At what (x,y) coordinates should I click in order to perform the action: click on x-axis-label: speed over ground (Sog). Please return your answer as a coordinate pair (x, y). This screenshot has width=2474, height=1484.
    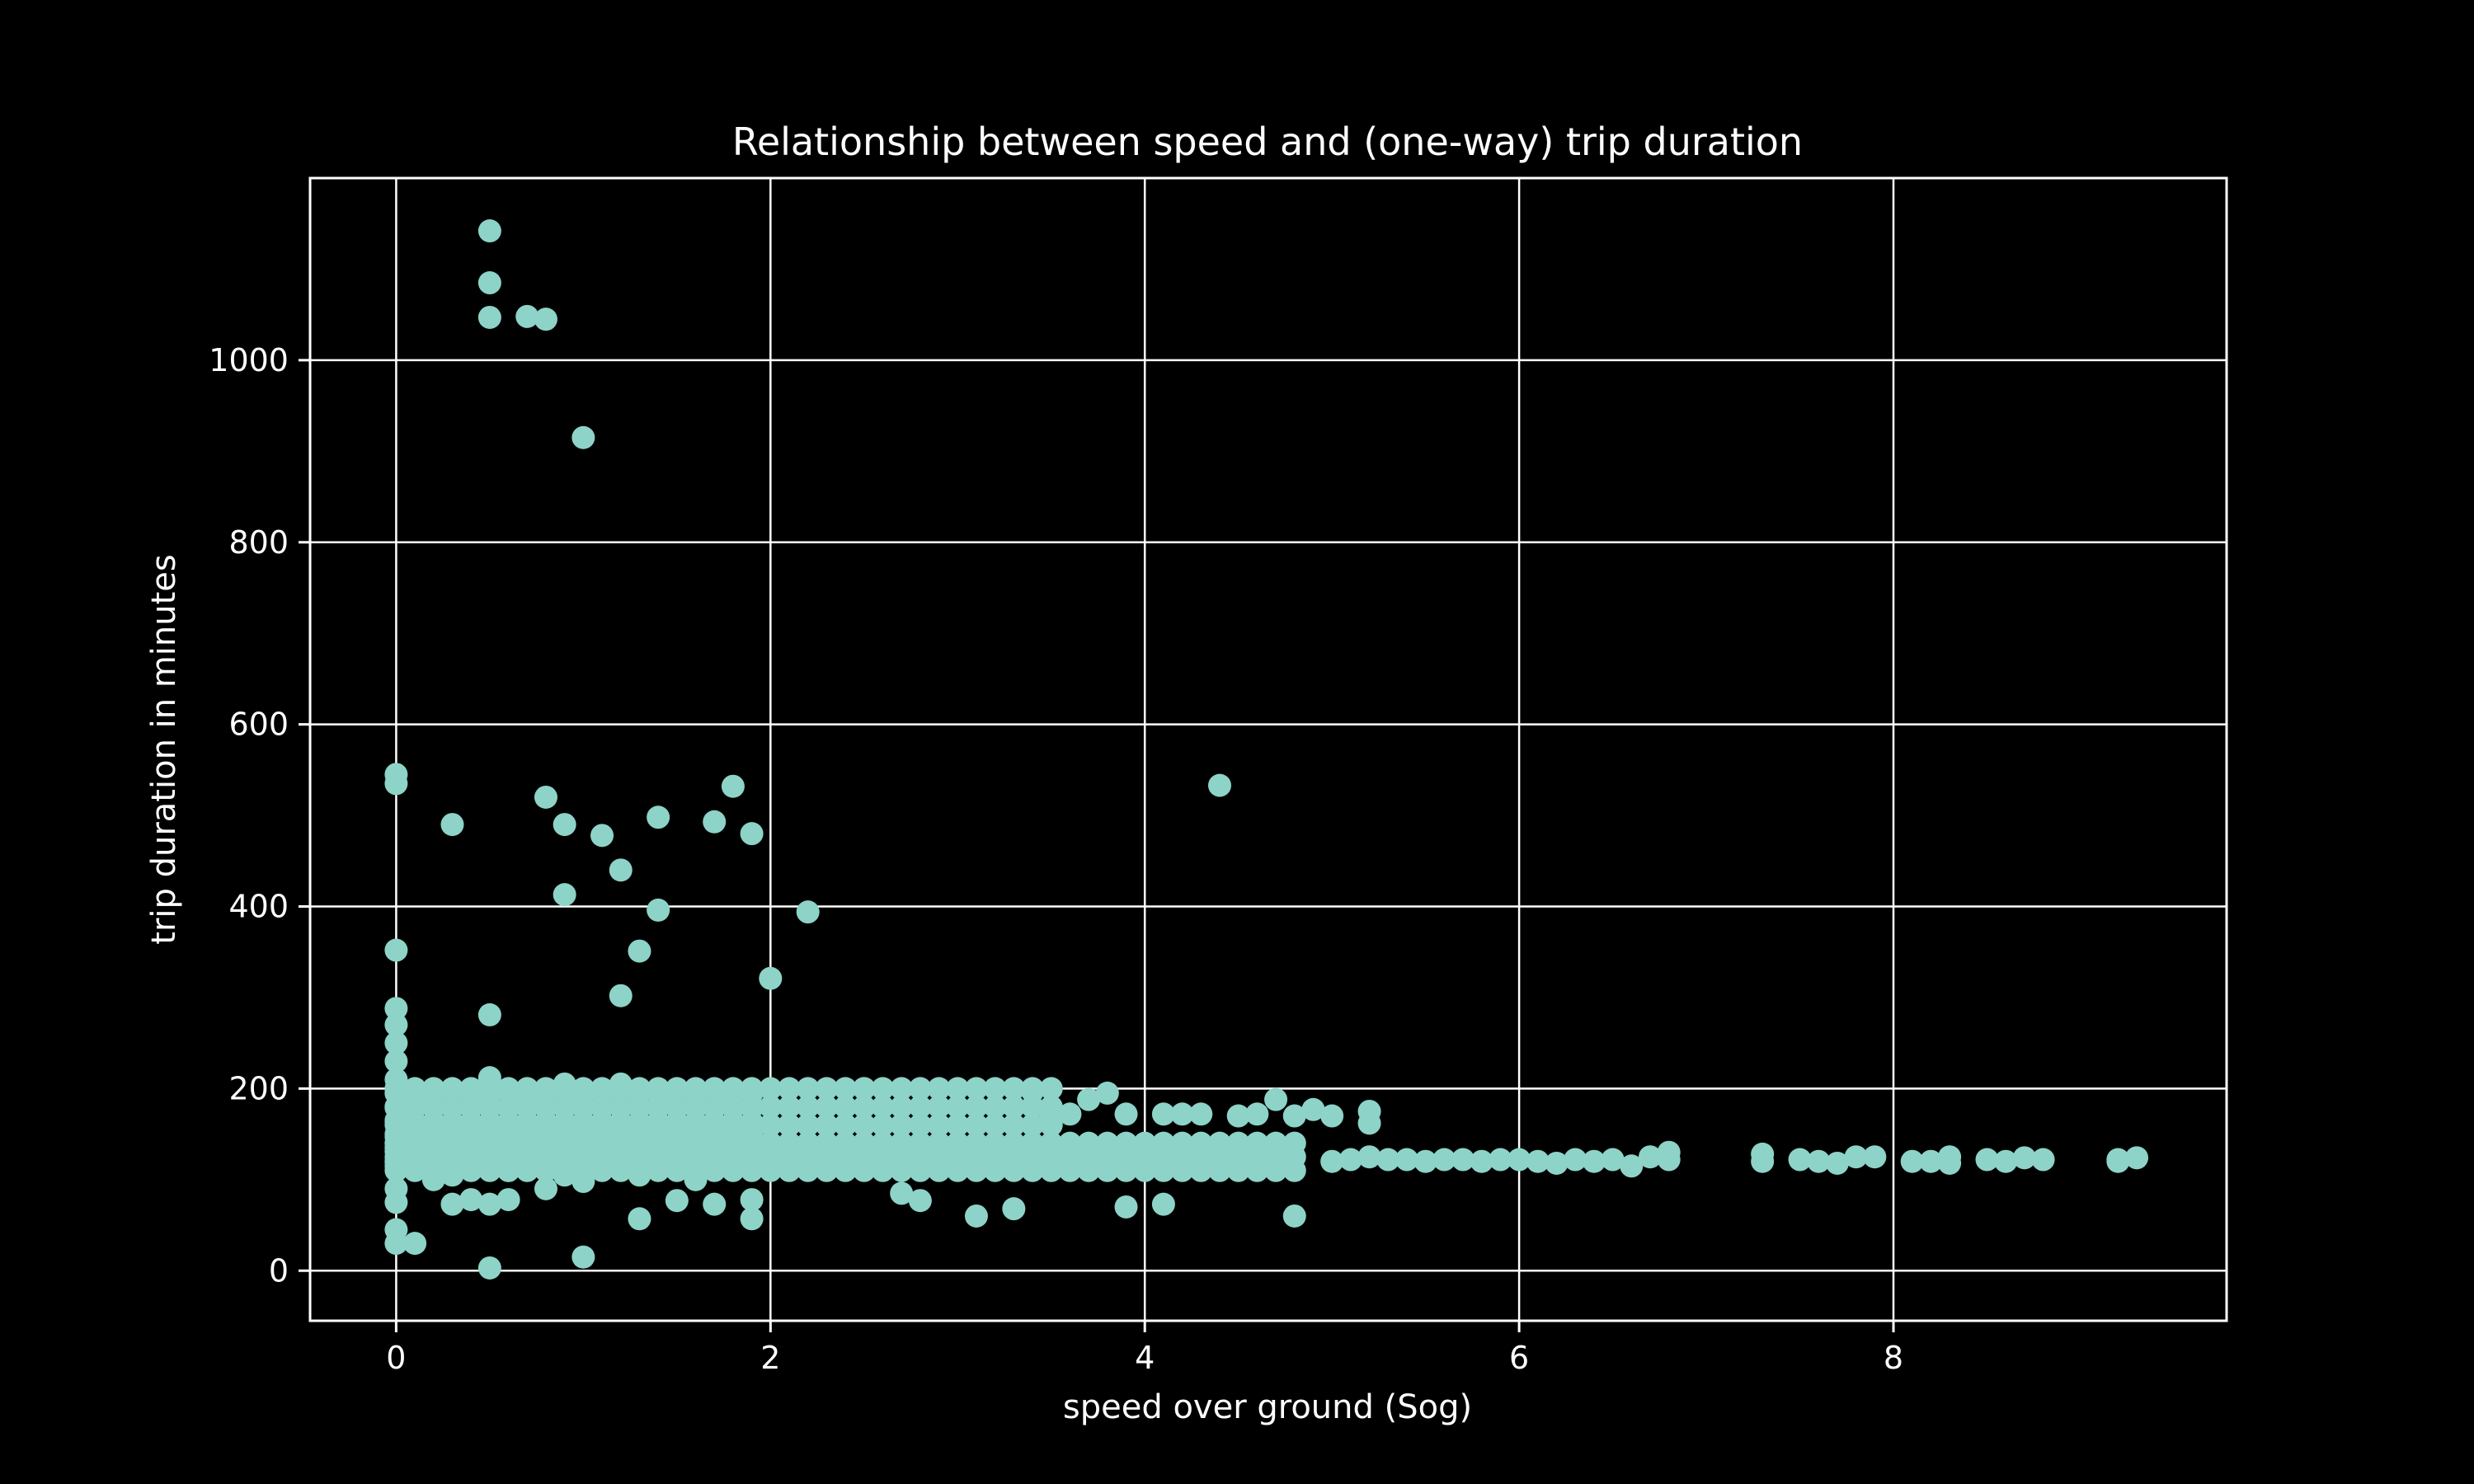
    Looking at the image, I should click on (1267, 1407).